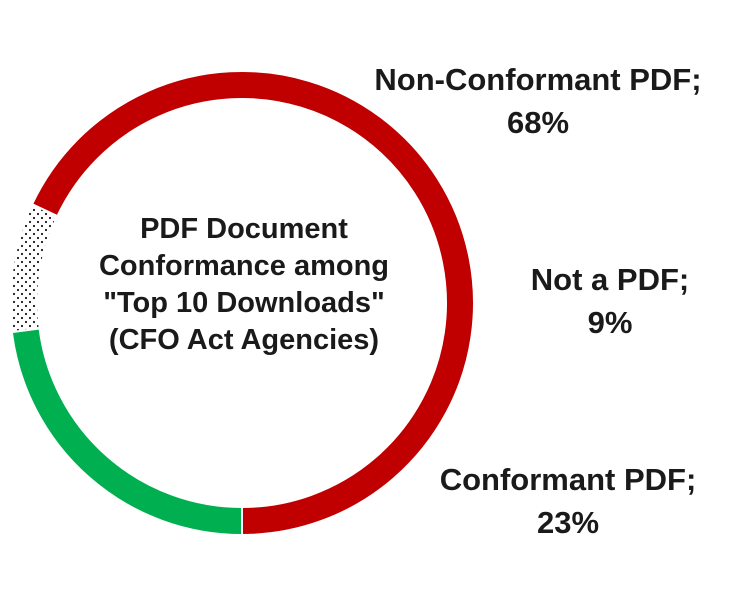 Image resolution: width=732 pixels, height=592 pixels. Describe the element at coordinates (537, 101) in the screenshot. I see `data-label-non-conformant-pdf: Non-Conformant PDF; 68%` at that location.